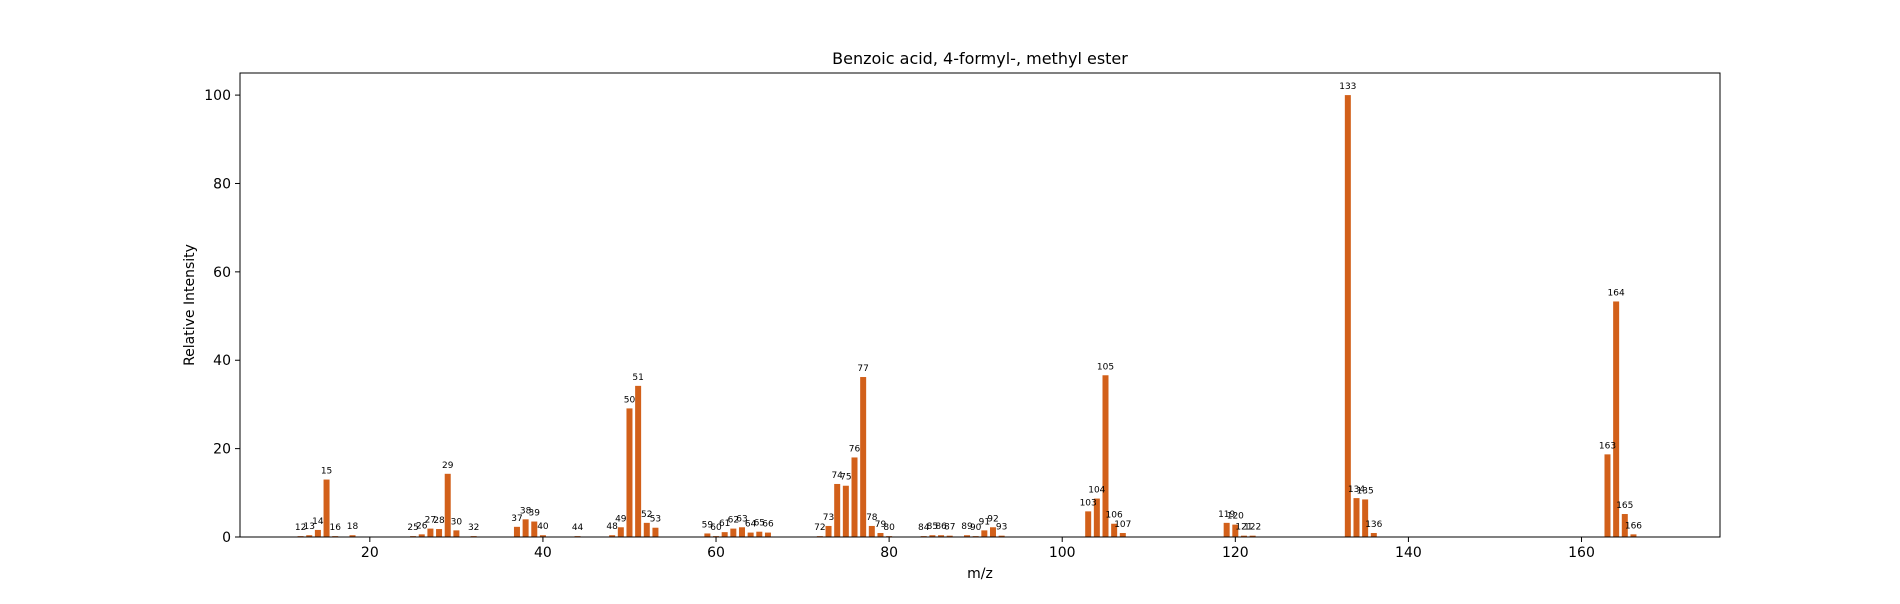 The width and height of the screenshot is (1900, 604). Describe the element at coordinates (526, 511) in the screenshot. I see `bar-label-mz-38: 38` at that location.